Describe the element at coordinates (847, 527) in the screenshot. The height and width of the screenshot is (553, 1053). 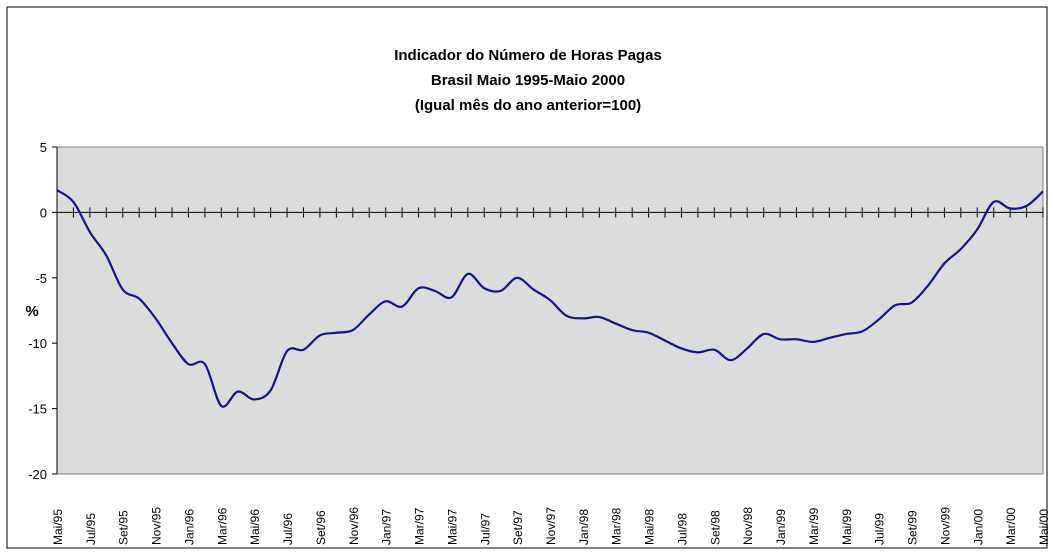
I see `x-tick-label: Mai/99` at that location.